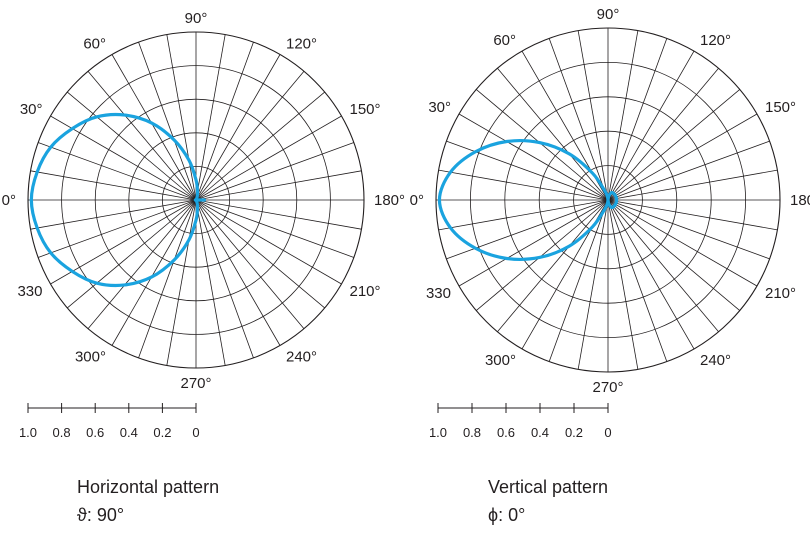 Image resolution: width=810 pixels, height=534 pixels. What do you see at coordinates (195, 383) in the screenshot?
I see `angle-tick-label: 270°` at bounding box center [195, 383].